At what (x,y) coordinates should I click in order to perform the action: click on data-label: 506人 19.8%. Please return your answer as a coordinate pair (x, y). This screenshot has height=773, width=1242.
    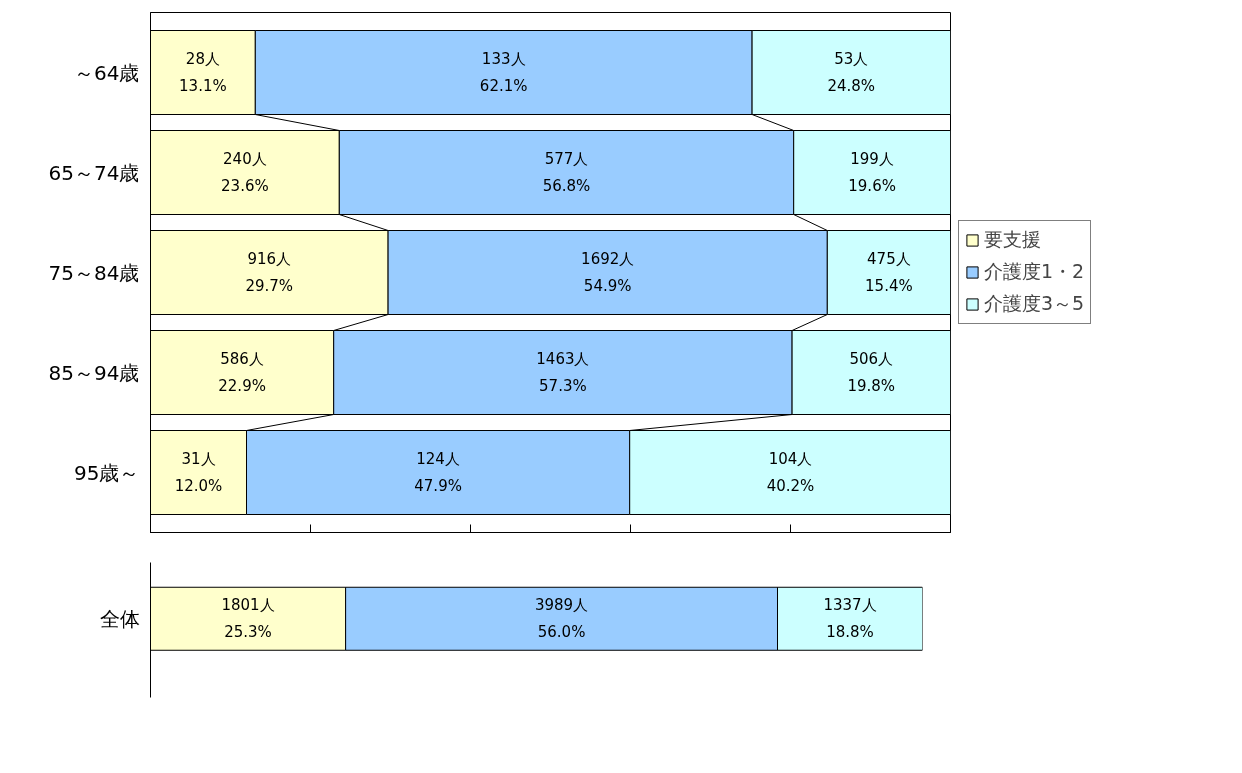
    Looking at the image, I should click on (871, 372).